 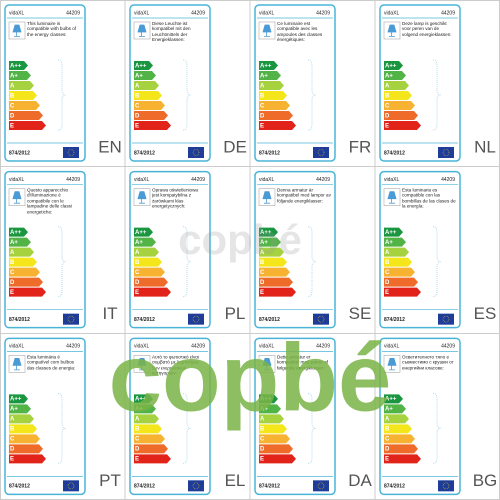 I want to click on language-code: PT, so click(x=110, y=480).